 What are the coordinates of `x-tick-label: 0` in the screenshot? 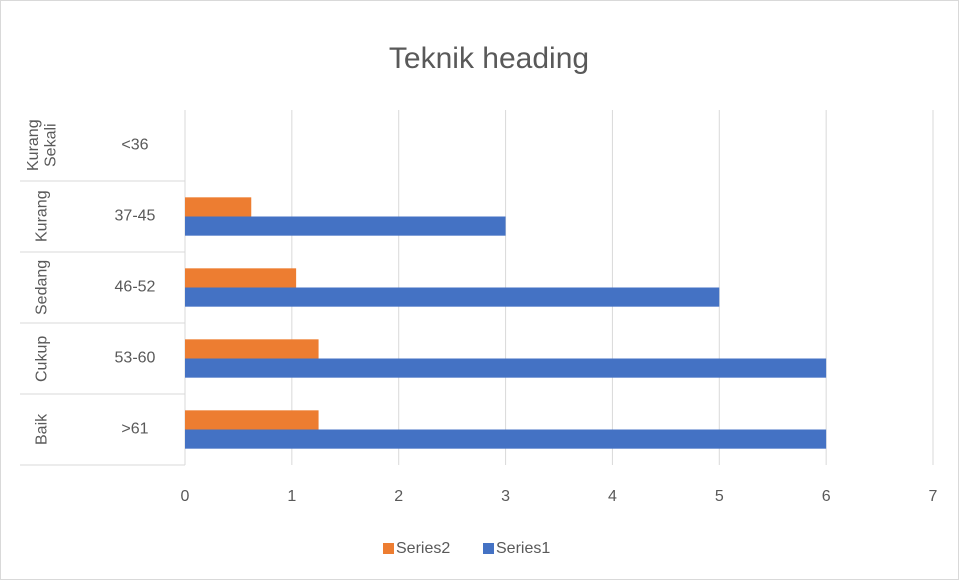 It's located at (185, 496).